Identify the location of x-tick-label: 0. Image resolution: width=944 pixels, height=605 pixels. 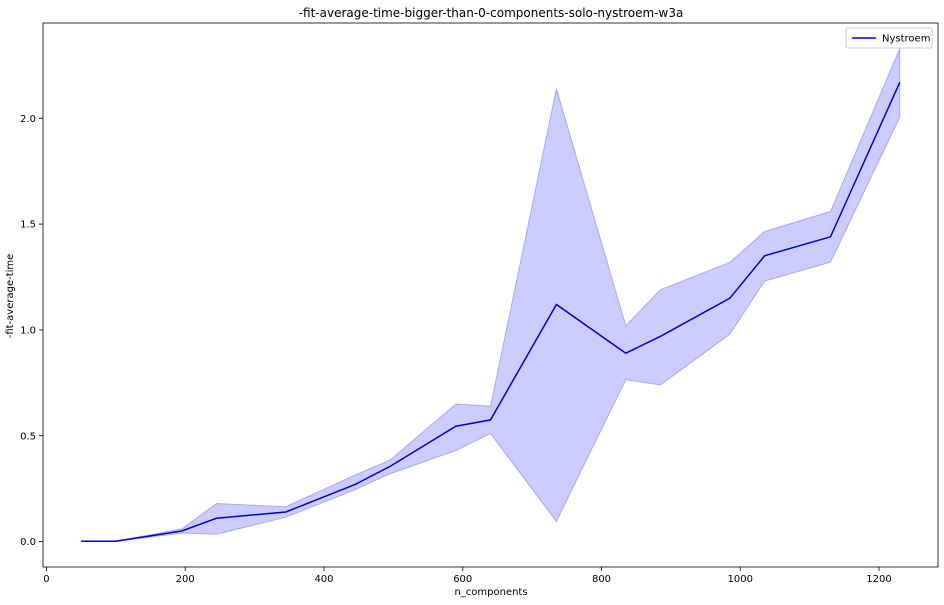
(46, 579).